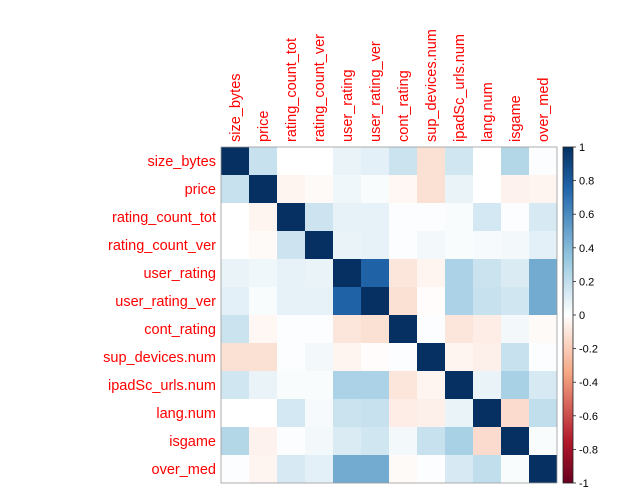 Image resolution: width=643 pixels, height=497 pixels. I want to click on colorbar-tick-label: -0.8, so click(588, 450).